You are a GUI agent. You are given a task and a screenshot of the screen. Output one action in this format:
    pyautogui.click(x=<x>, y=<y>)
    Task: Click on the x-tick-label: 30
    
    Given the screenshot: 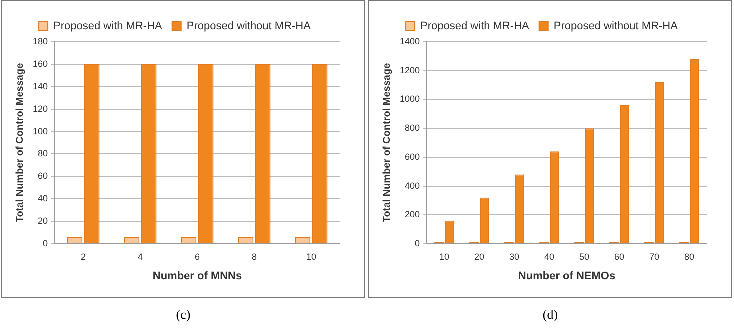 What is the action you would take?
    pyautogui.click(x=515, y=257)
    